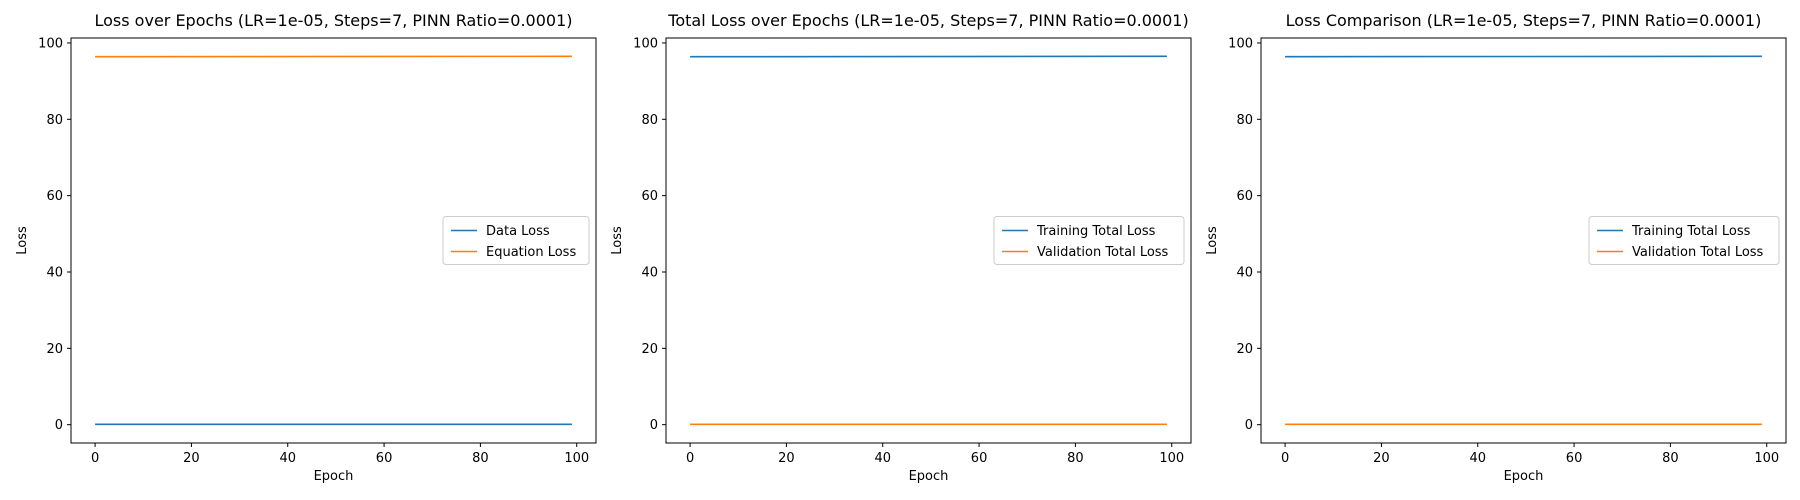 This screenshot has height=500, width=1800. Describe the element at coordinates (518, 231) in the screenshot. I see `legend-label: Data Loss` at that location.